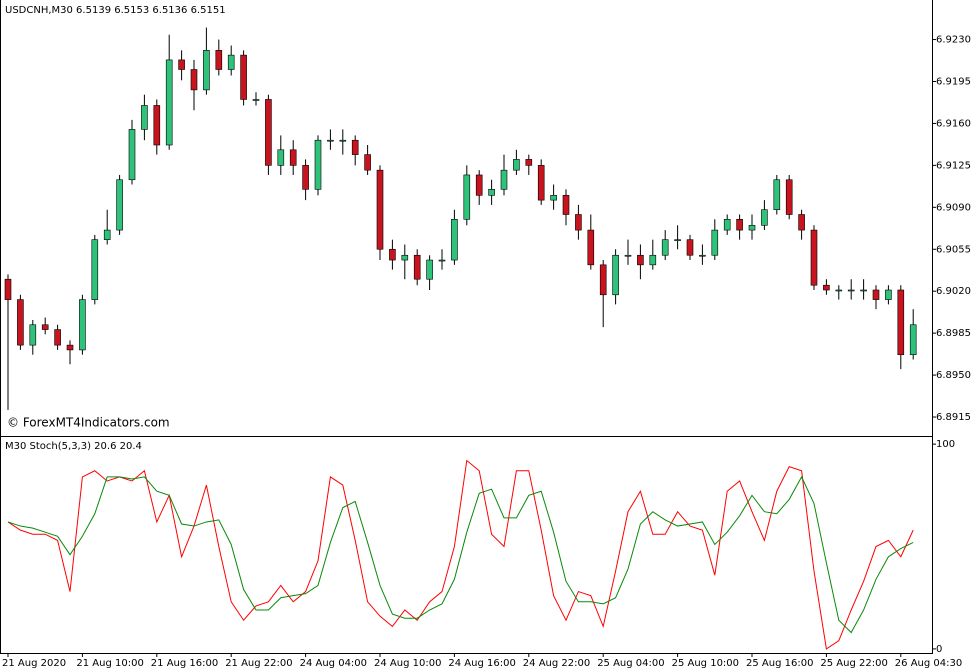  I want to click on y-tick-label: 6.9055, so click(953, 249).